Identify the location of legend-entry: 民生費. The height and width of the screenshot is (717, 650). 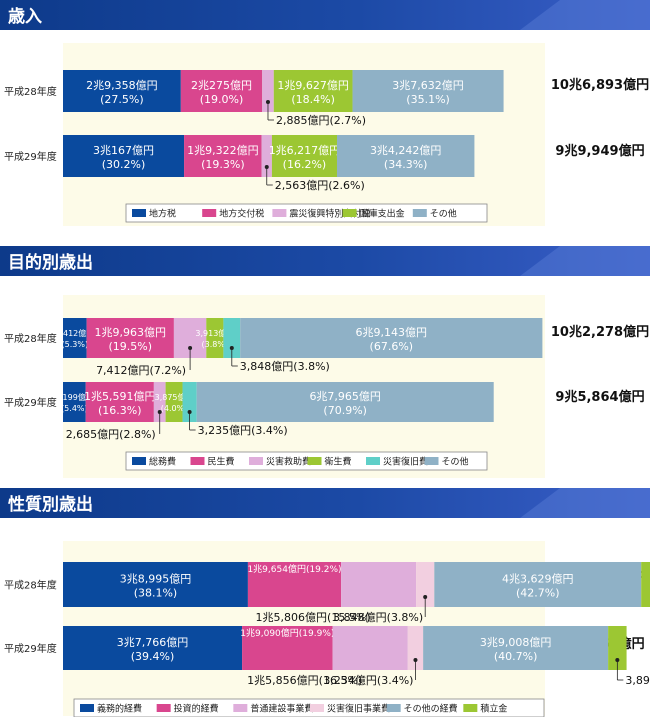
(221, 462).